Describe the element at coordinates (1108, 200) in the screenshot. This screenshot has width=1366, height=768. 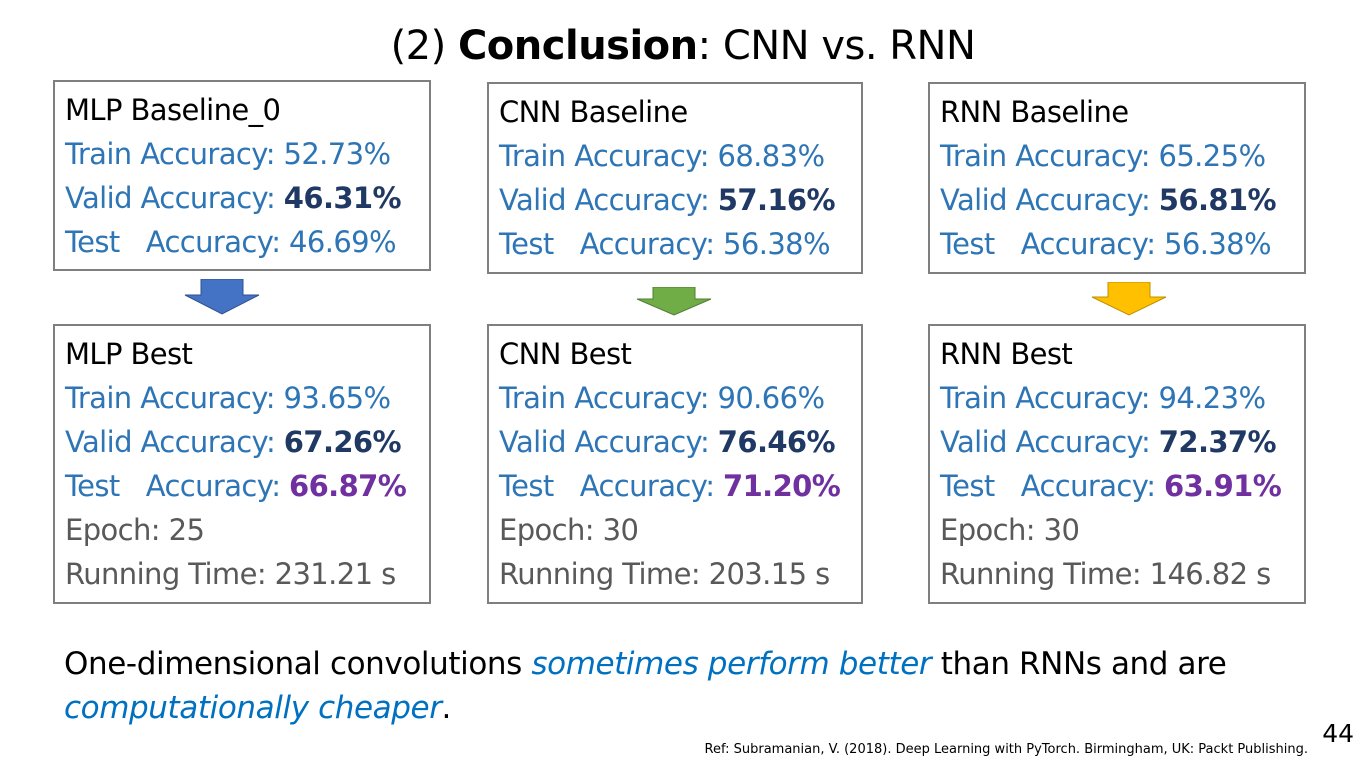
I see `valid-accuracy: Valid Accuracy: 56.81%` at that location.